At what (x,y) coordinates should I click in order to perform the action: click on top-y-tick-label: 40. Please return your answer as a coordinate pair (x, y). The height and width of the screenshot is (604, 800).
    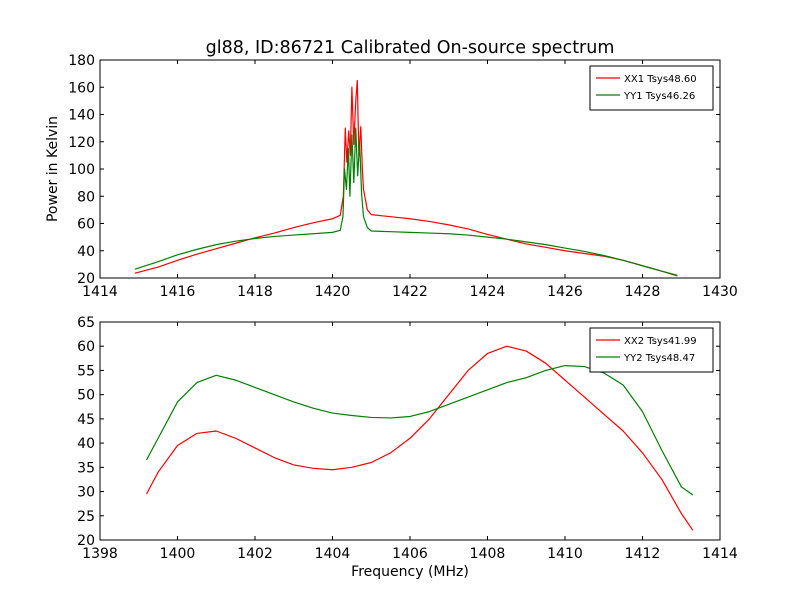
    Looking at the image, I should click on (86, 252).